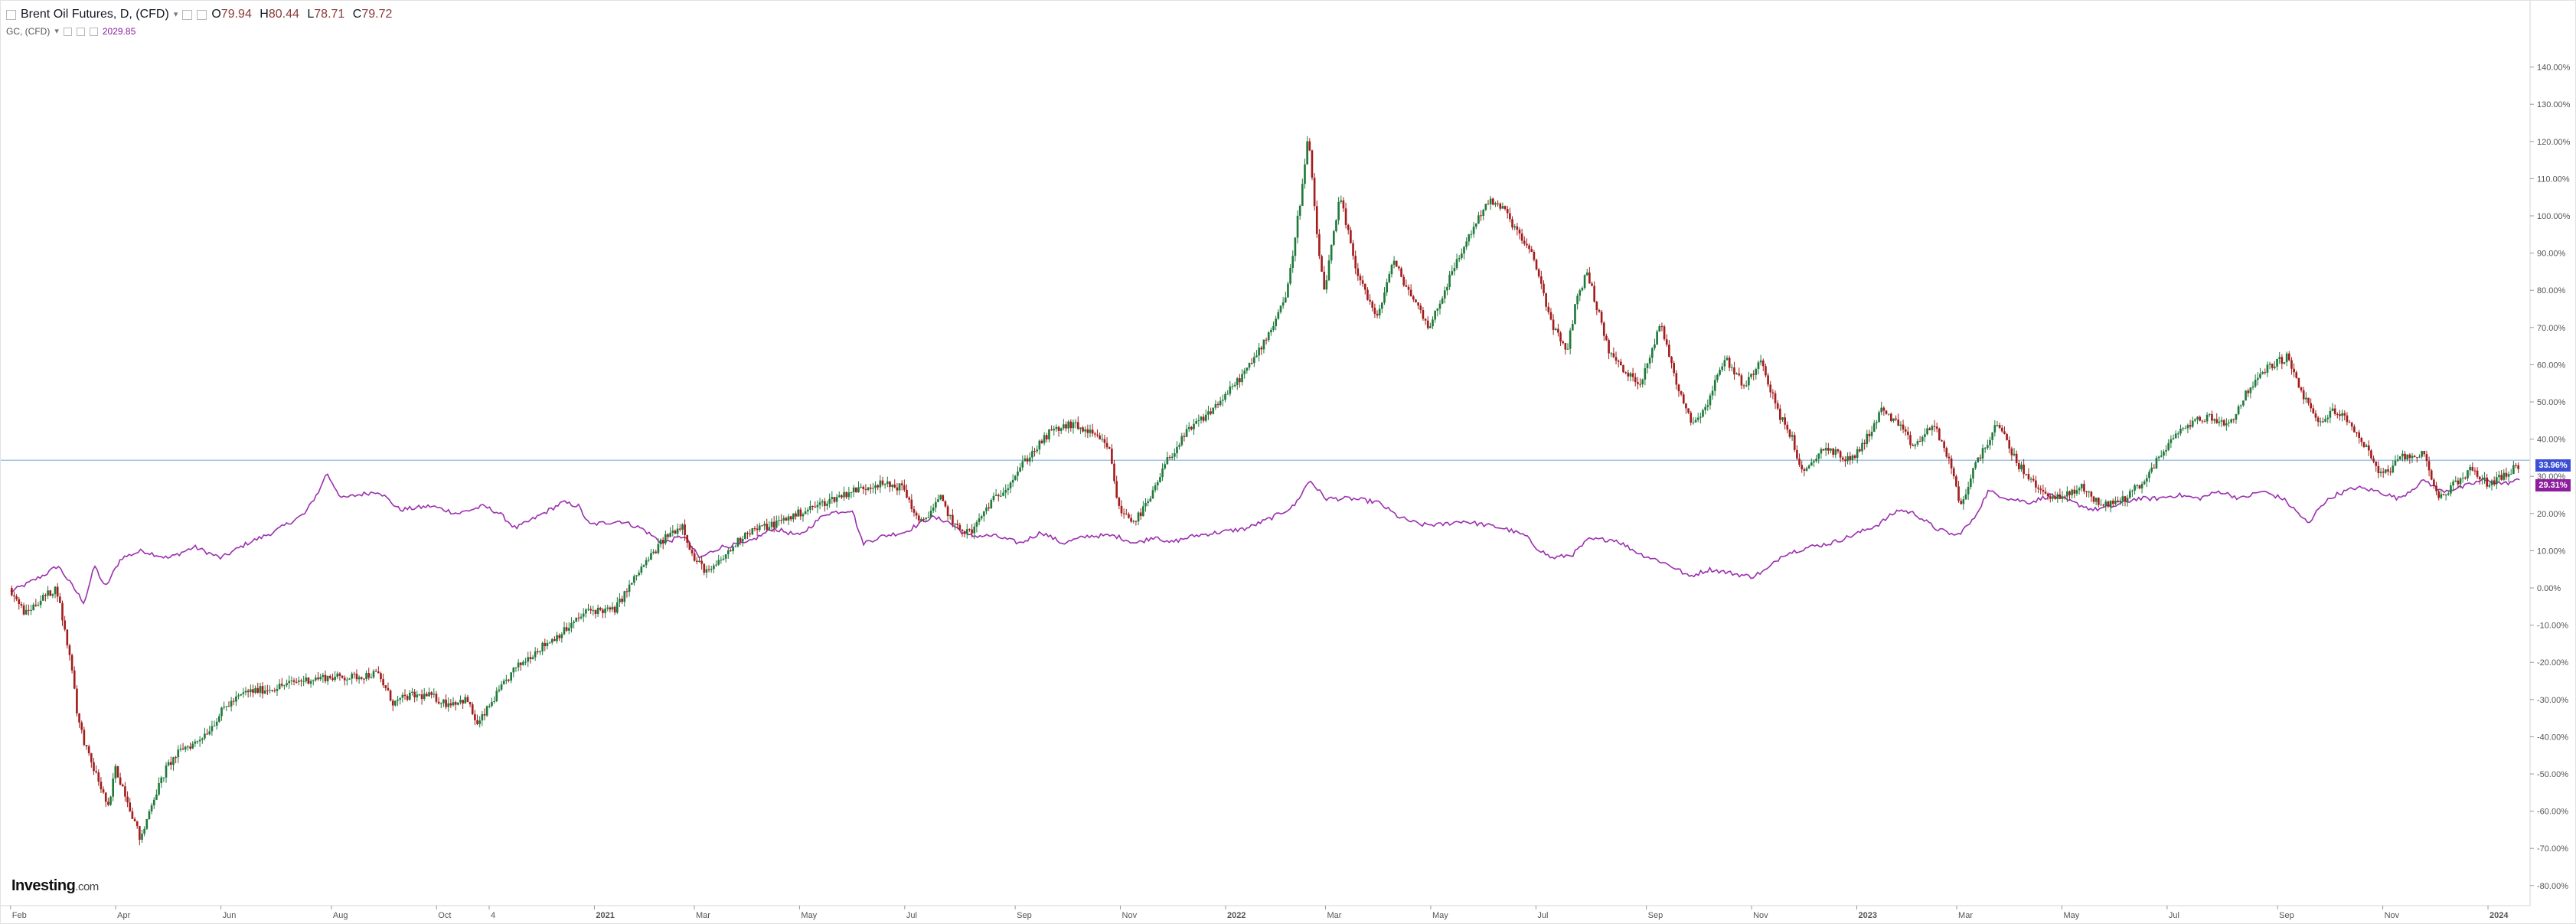 The height and width of the screenshot is (924, 2576). I want to click on remove-icon, so click(93, 32).